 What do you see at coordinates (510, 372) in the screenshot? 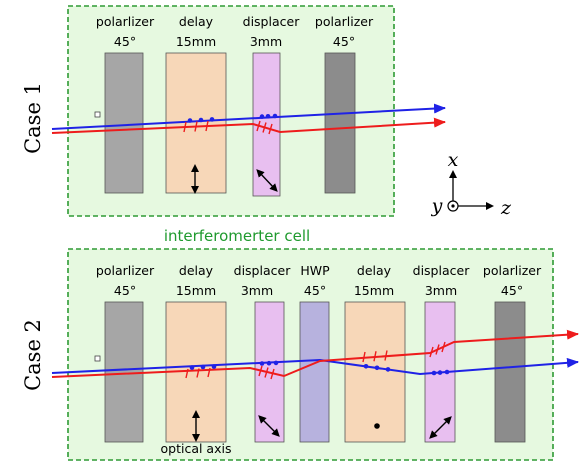
I see `case2-output-polarizer` at bounding box center [510, 372].